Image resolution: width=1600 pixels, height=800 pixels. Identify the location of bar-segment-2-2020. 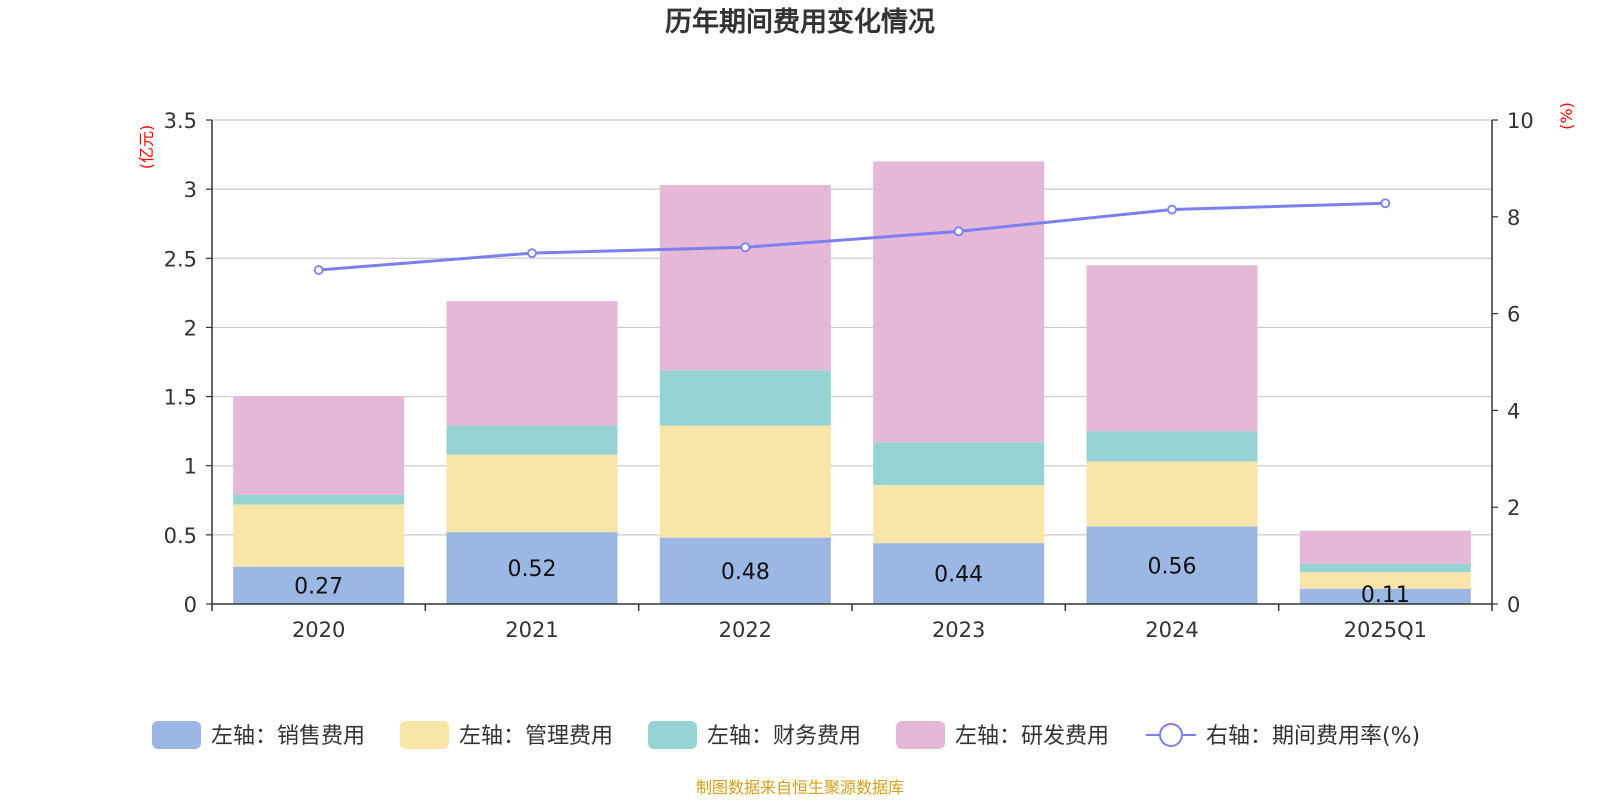
(319, 535).